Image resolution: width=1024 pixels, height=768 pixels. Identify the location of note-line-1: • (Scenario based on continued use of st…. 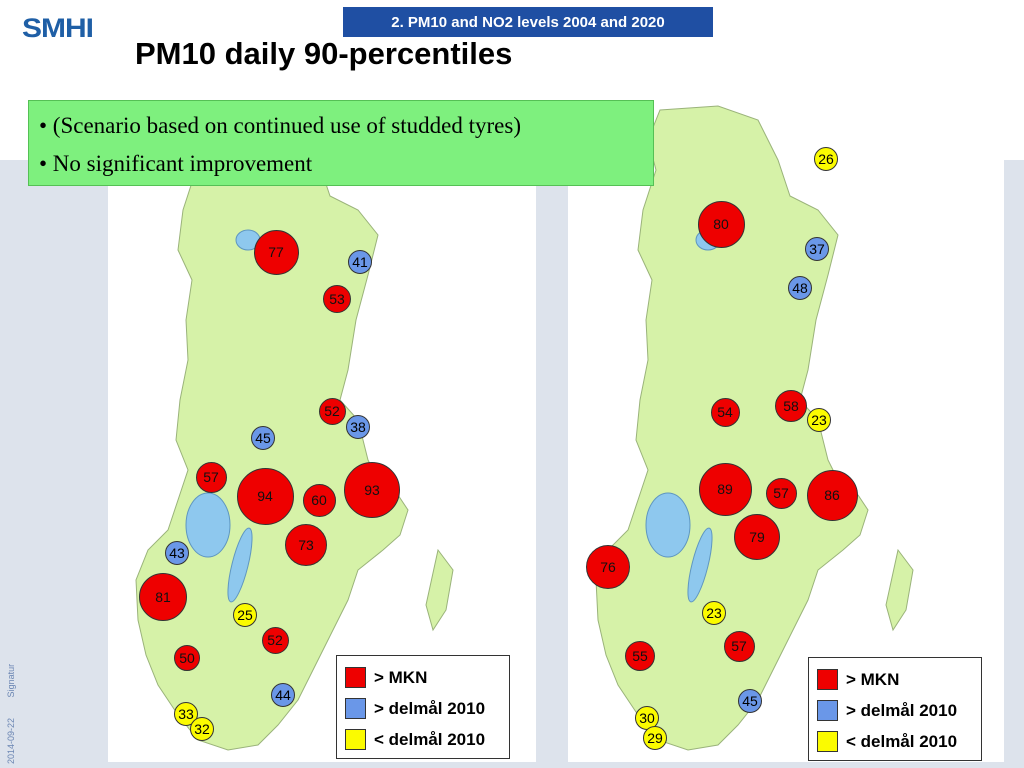
(280, 125).